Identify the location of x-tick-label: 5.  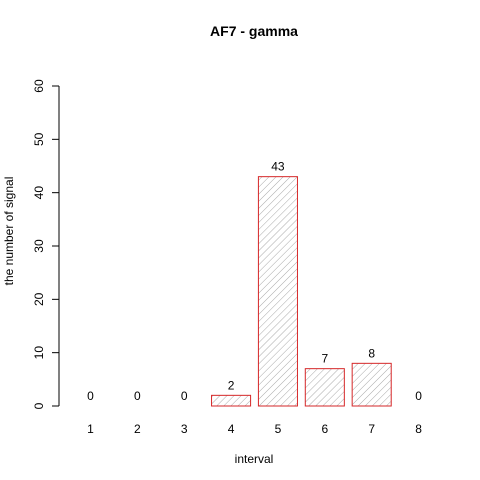
(278, 429).